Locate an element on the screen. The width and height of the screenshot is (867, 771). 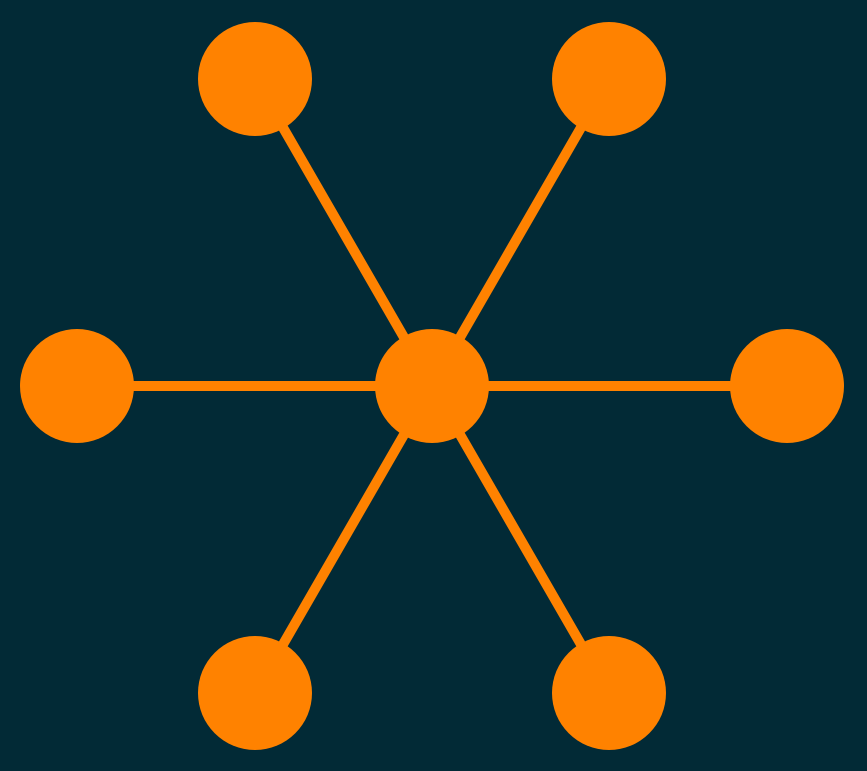
node-spoke-top-left is located at coordinates (255, 79).